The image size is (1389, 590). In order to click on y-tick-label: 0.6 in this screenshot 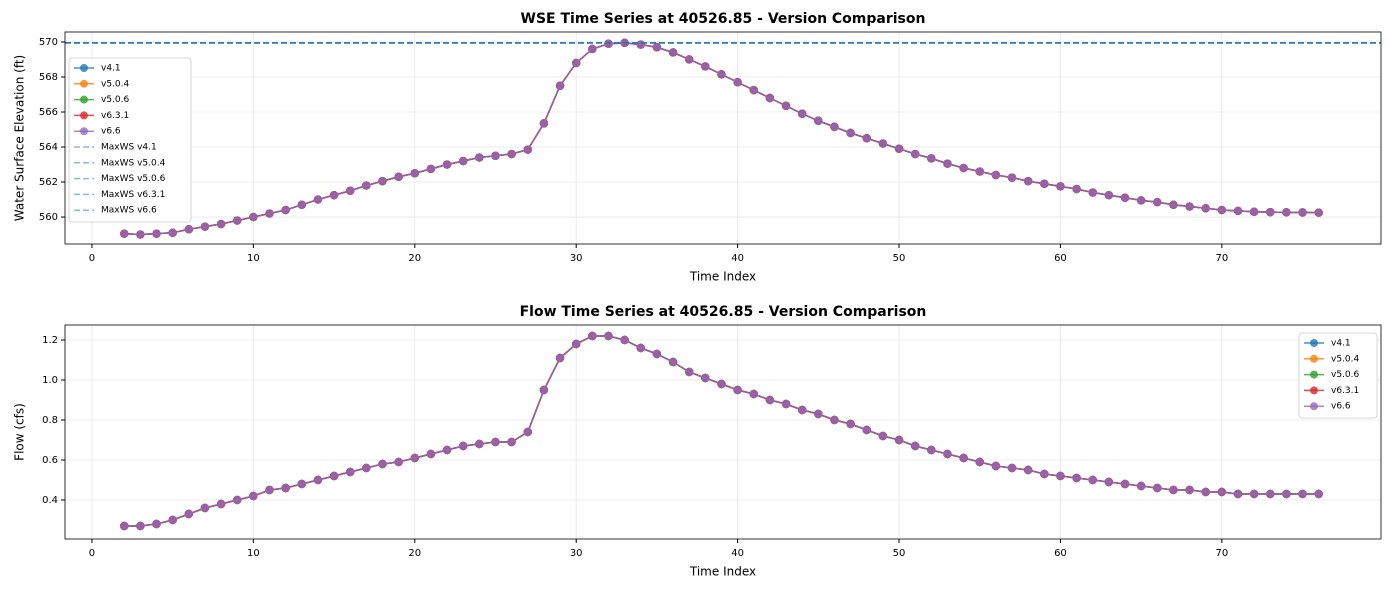, I will do `click(50, 460)`.